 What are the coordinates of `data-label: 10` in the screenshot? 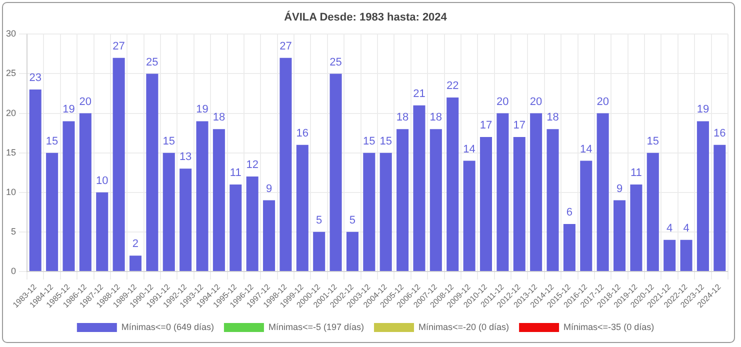 It's located at (102, 180).